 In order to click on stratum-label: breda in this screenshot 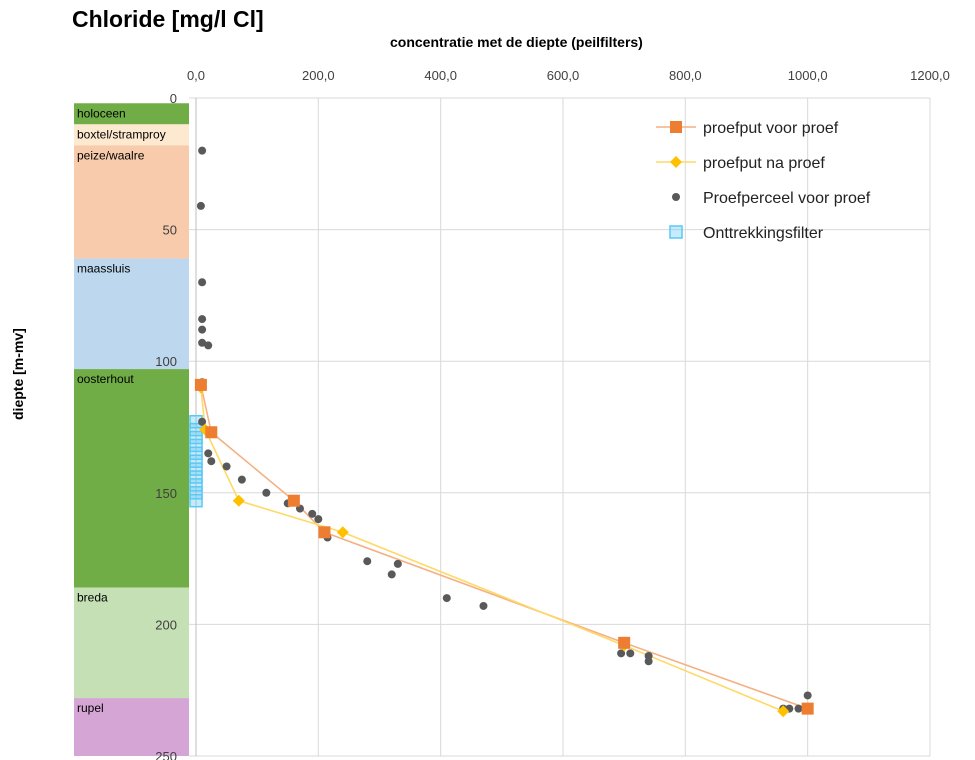, I will do `click(92, 598)`.